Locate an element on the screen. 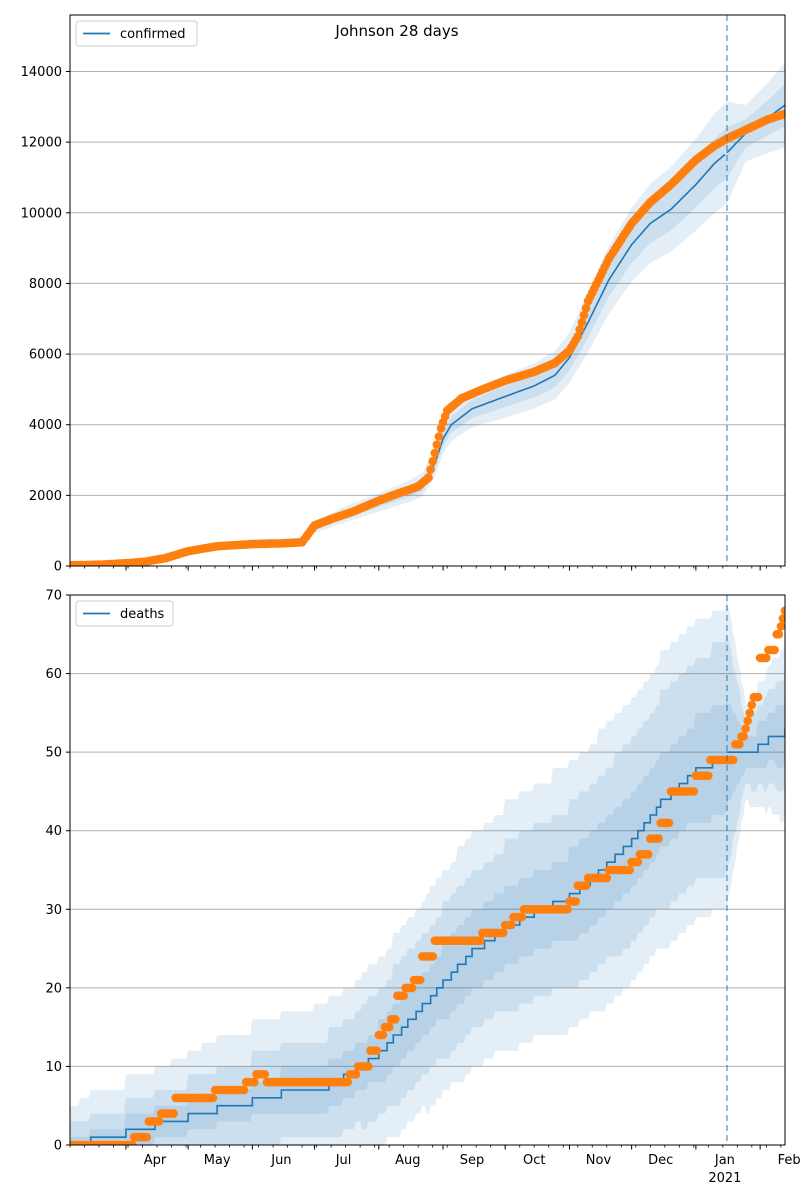  x-tick-label: Nov is located at coordinates (599, 1160).